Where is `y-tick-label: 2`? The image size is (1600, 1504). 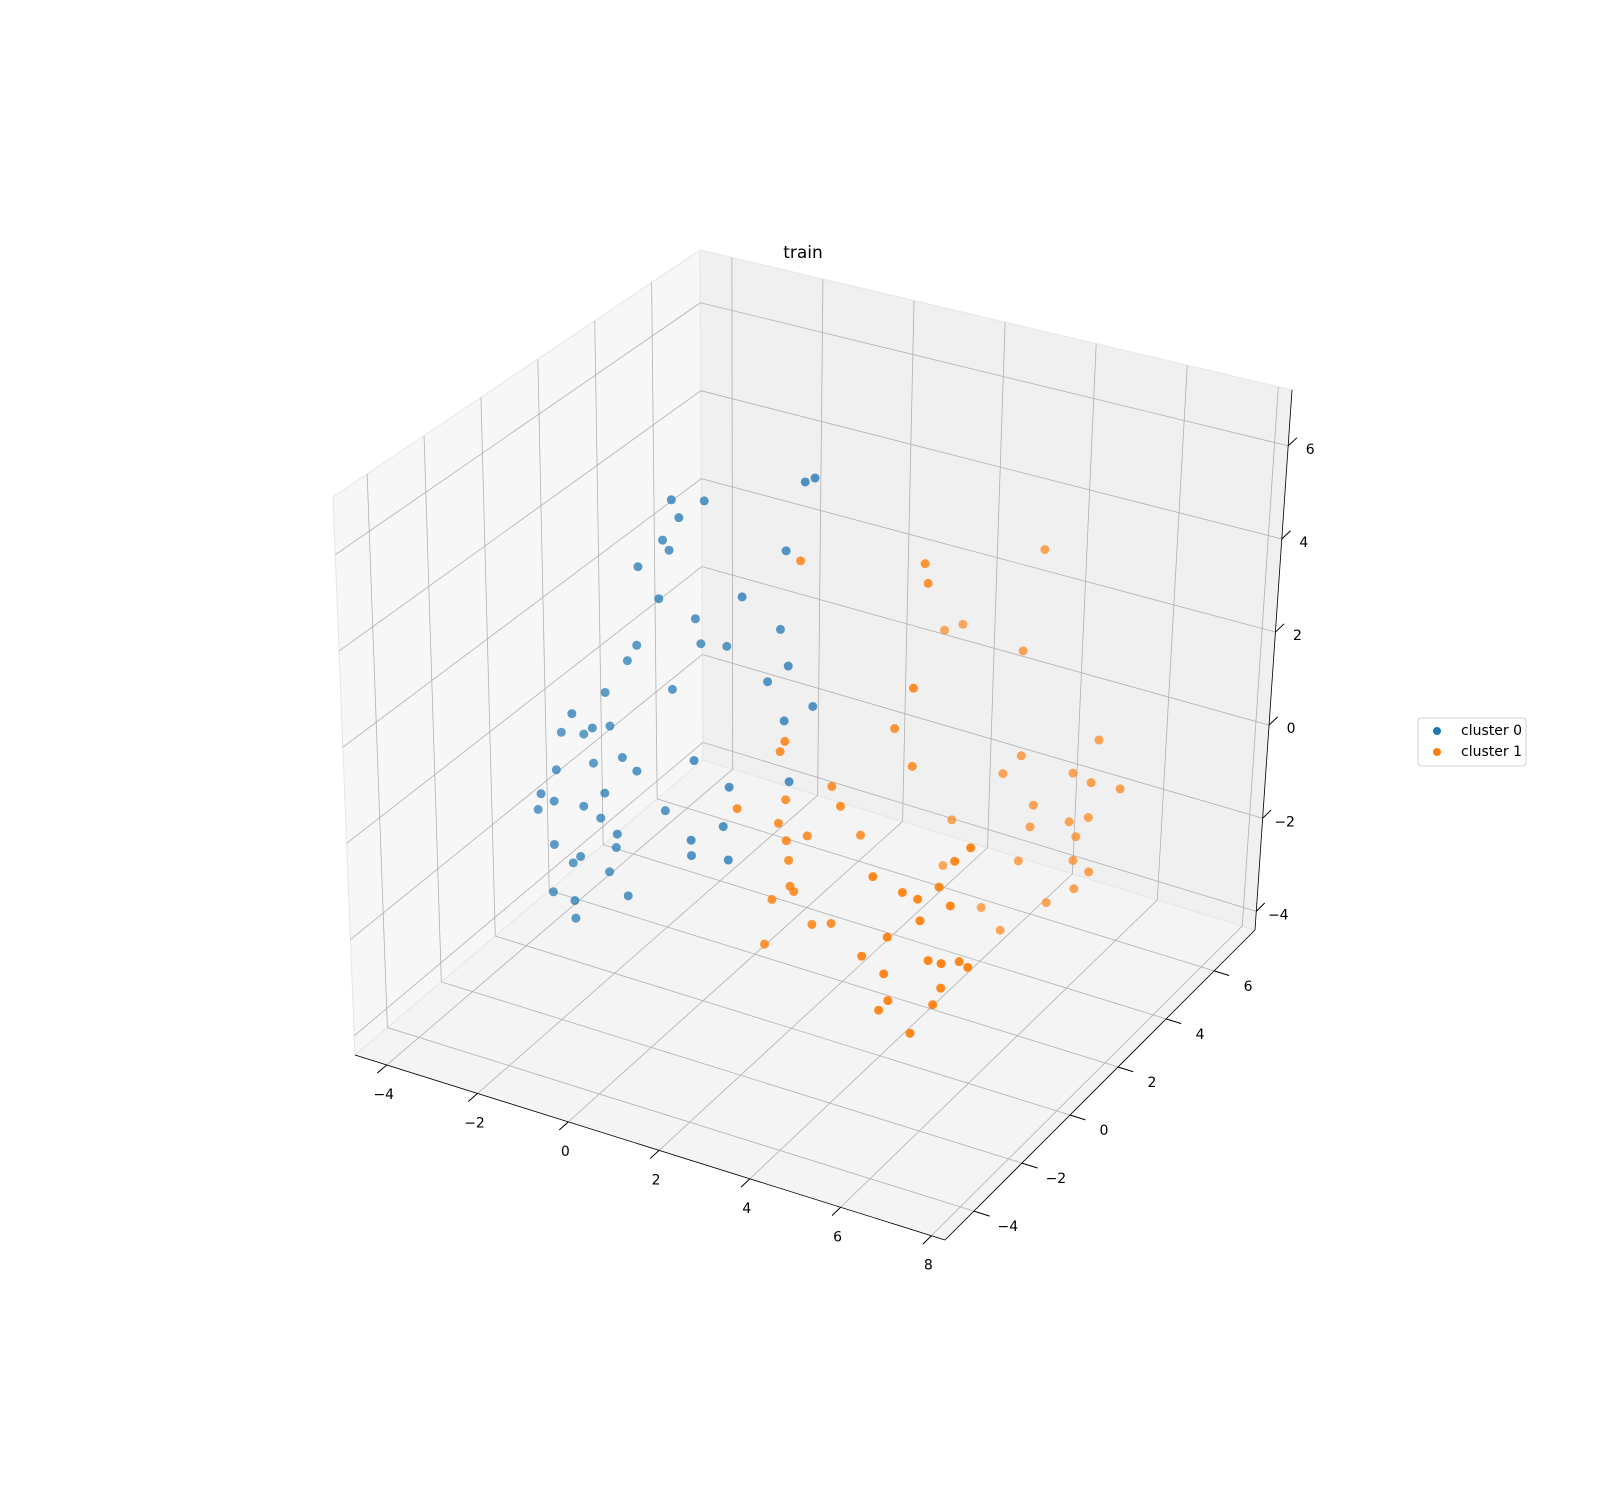 y-tick-label: 2 is located at coordinates (1152, 1083).